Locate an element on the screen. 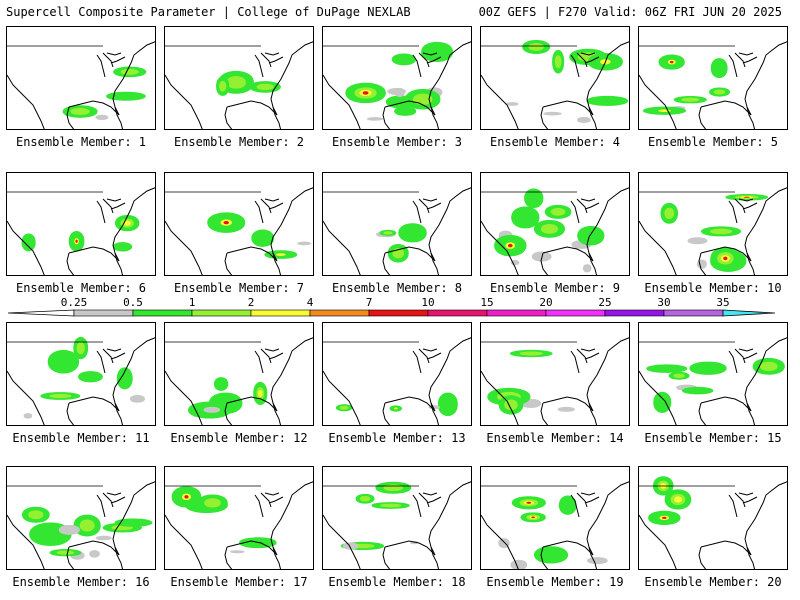  panel-label: Ensemble Member: 9 is located at coordinates (555, 288).